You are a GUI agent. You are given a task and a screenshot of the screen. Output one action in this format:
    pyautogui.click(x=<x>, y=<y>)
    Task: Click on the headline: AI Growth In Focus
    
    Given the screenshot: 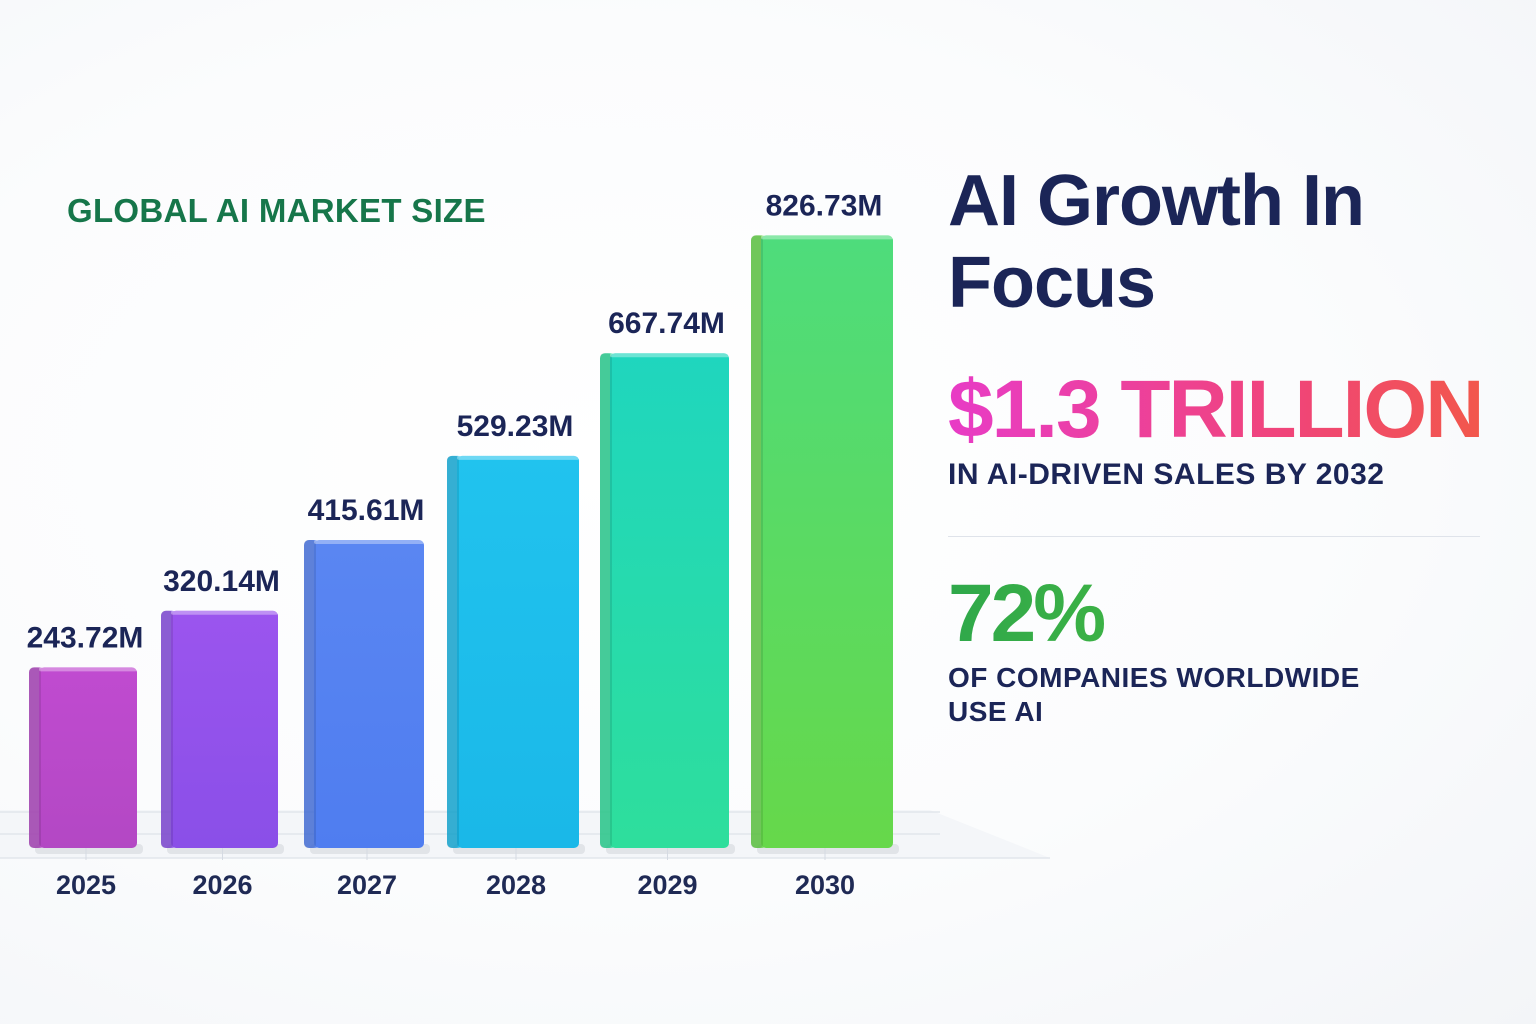 What is the action you would take?
    pyautogui.click(x=1156, y=242)
    